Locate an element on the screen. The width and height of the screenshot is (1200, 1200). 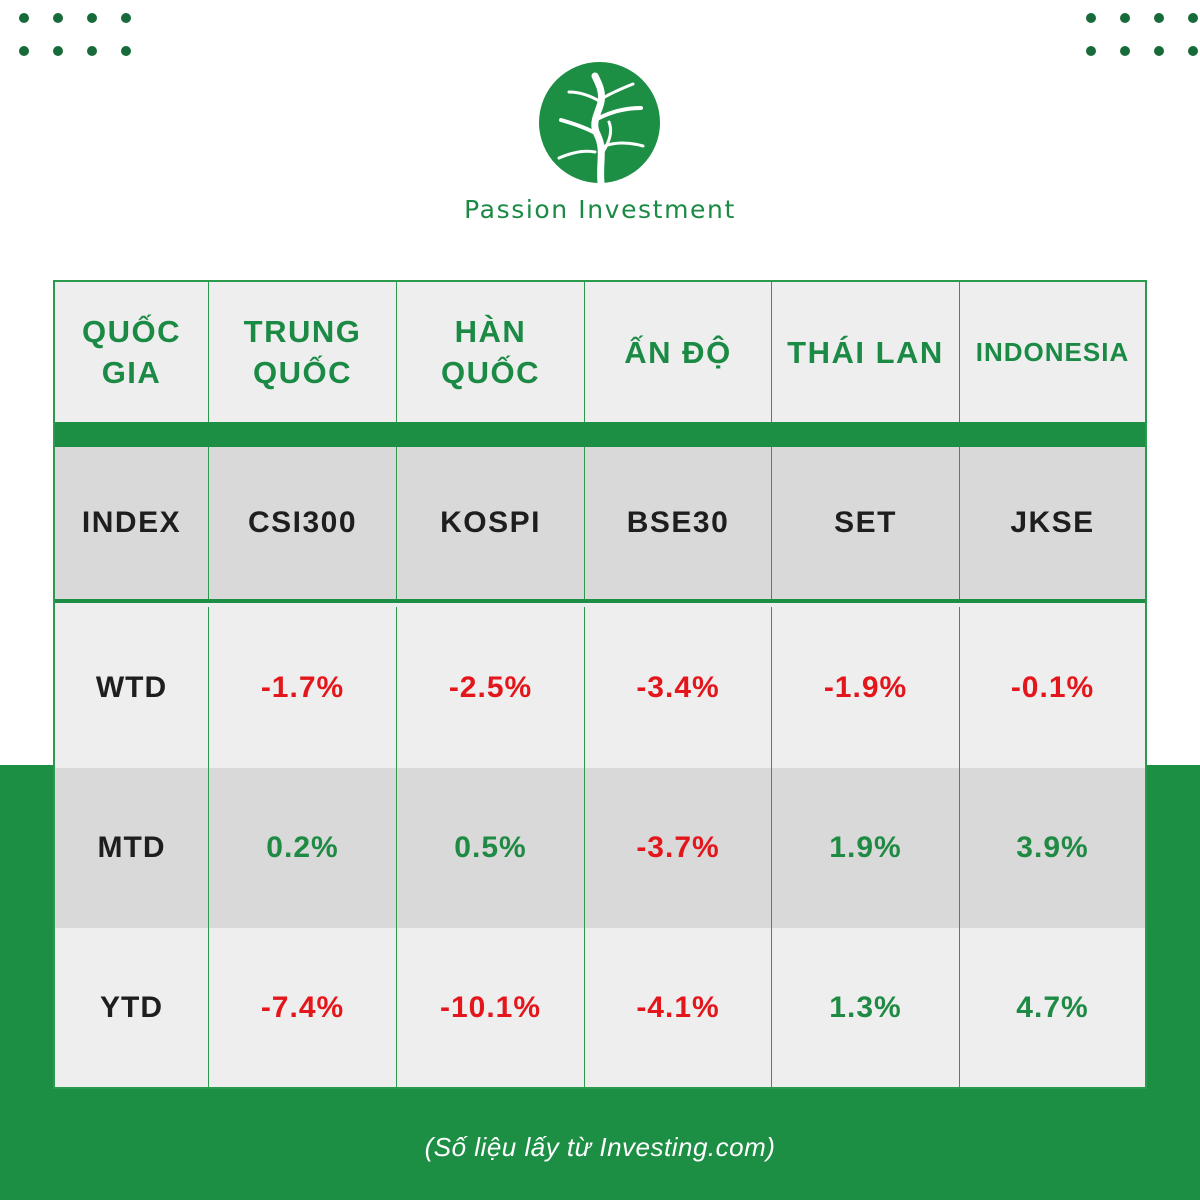
performance-value: 0.5% is located at coordinates (491, 848).